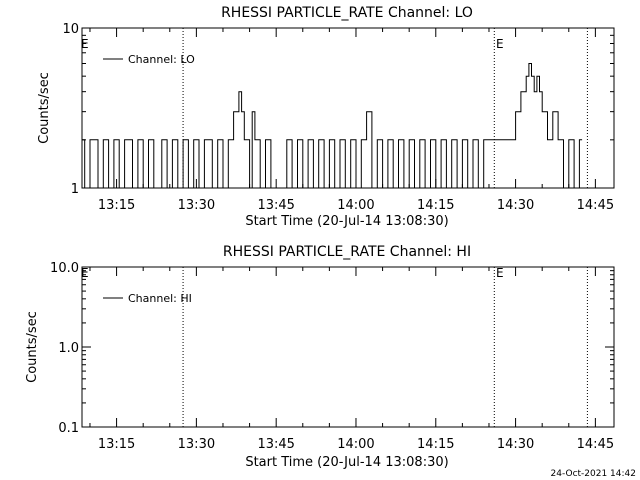  I want to click on panel-lo-annotation-e2: E, so click(500, 44).